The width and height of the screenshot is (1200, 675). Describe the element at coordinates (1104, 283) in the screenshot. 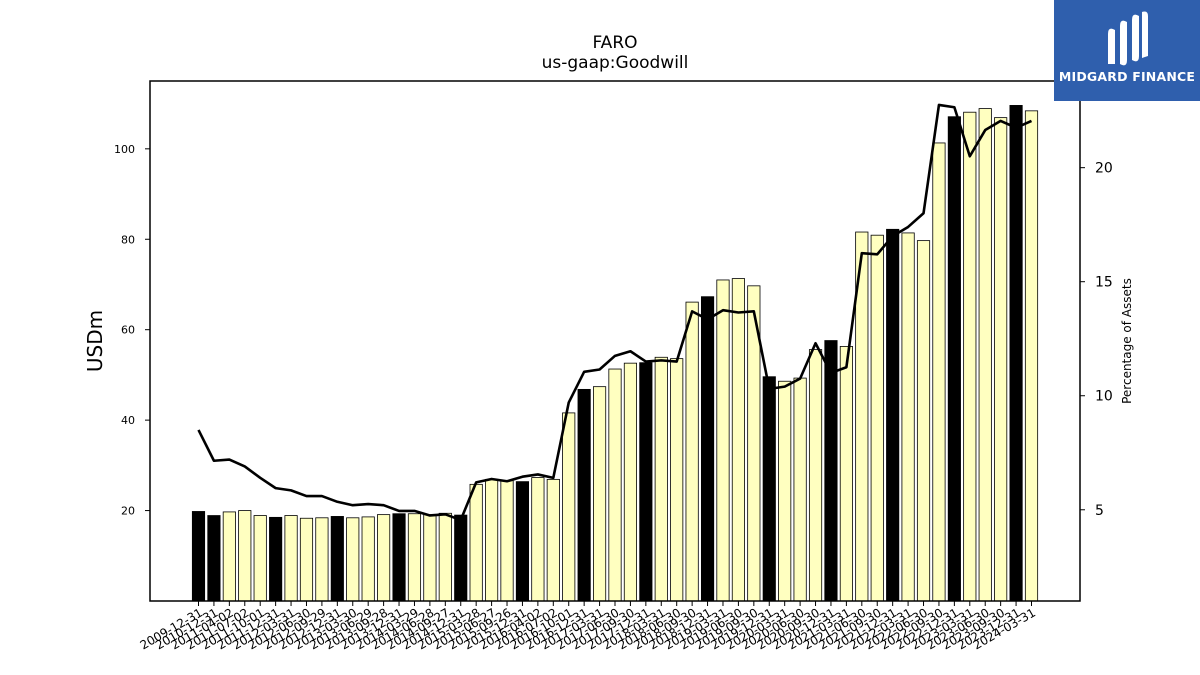

I see `y2-tick-label: 15` at that location.